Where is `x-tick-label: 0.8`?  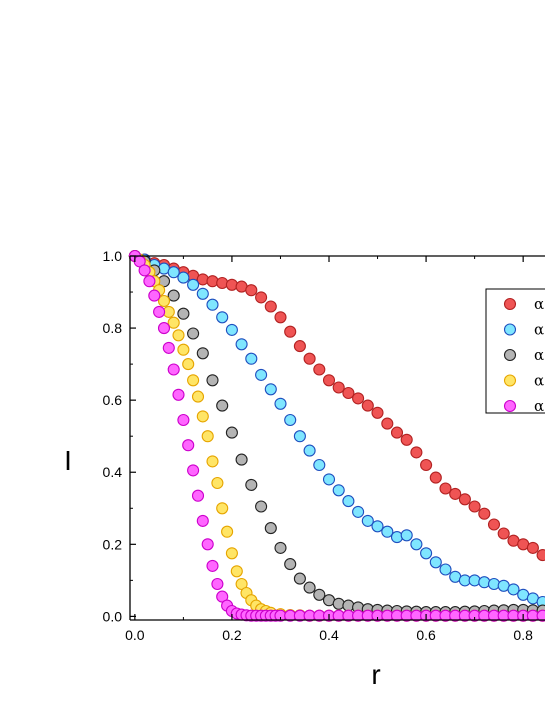
x-tick-label: 0.8 is located at coordinates (523, 635).